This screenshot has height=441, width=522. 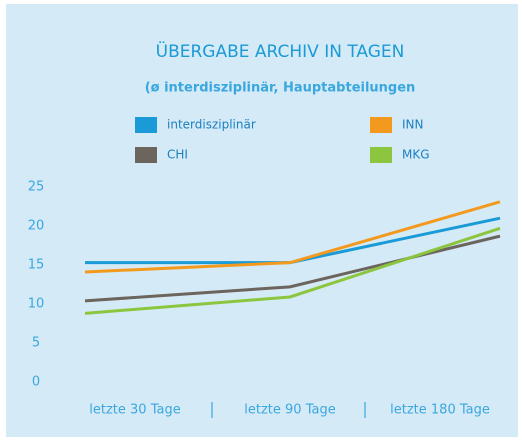 What do you see at coordinates (36, 343) in the screenshot?
I see `y-tick-label: 5` at bounding box center [36, 343].